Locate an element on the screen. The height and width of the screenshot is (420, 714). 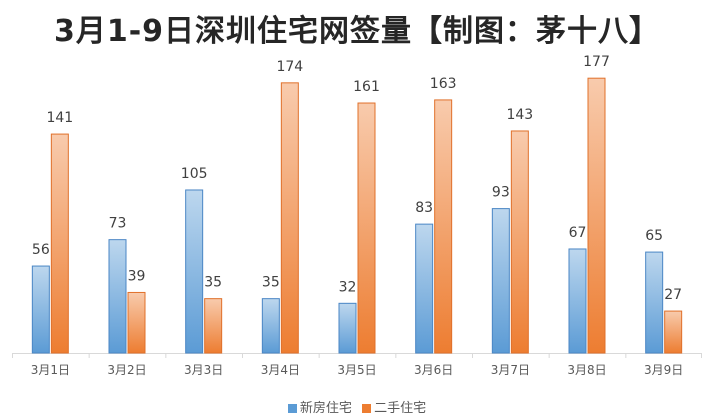
data-label: 56 is located at coordinates (41, 250).